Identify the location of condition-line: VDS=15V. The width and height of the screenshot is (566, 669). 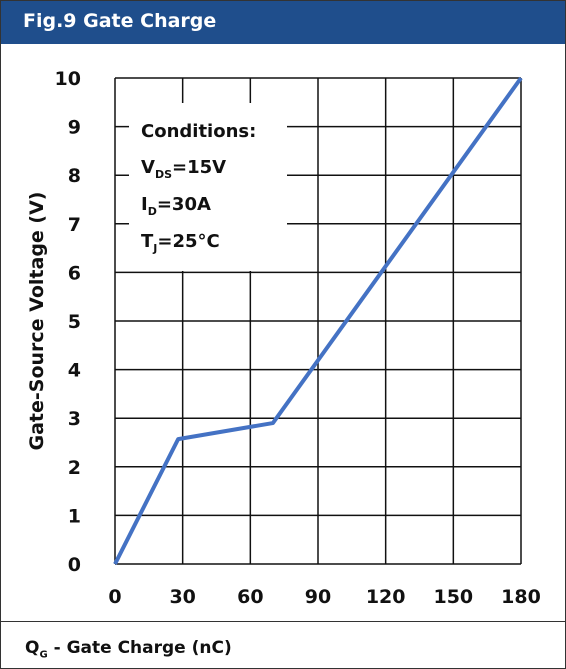
(183, 169).